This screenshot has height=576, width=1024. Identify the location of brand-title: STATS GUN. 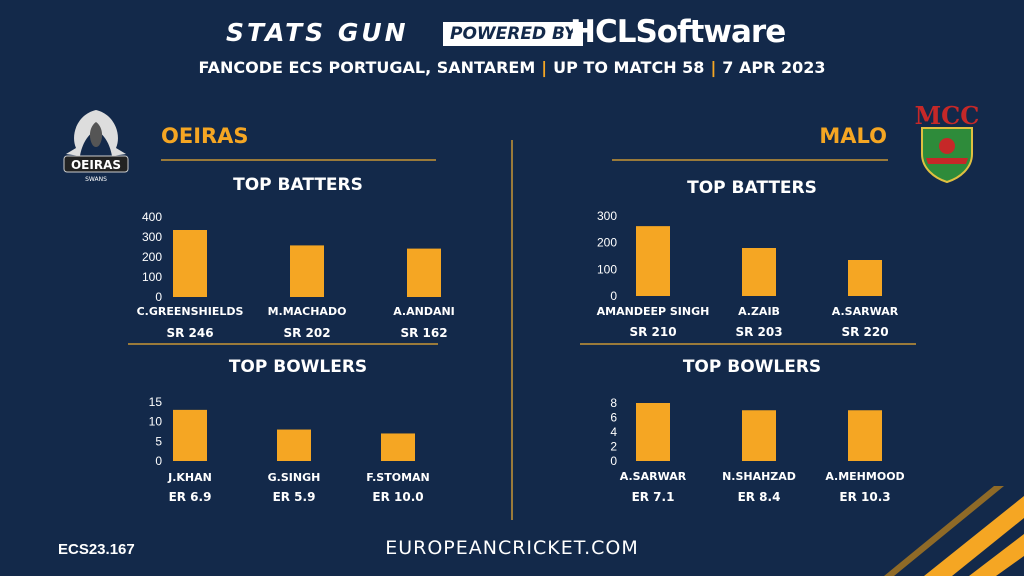
(317, 32).